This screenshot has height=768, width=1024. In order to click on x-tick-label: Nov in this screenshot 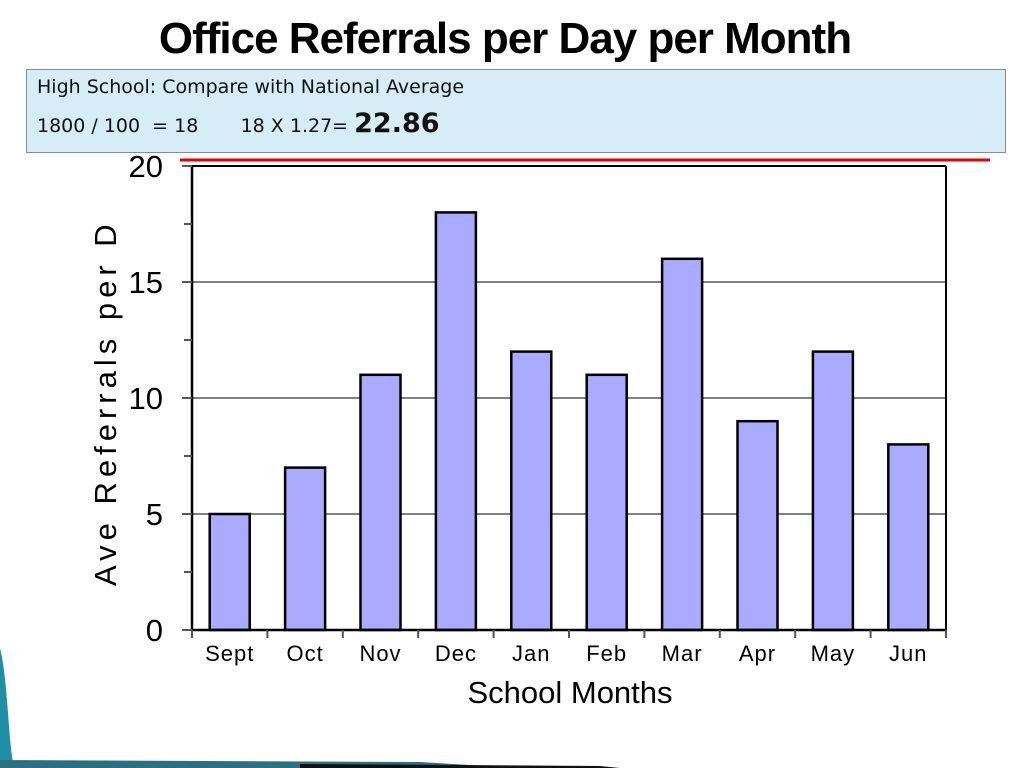, I will do `click(380, 653)`.